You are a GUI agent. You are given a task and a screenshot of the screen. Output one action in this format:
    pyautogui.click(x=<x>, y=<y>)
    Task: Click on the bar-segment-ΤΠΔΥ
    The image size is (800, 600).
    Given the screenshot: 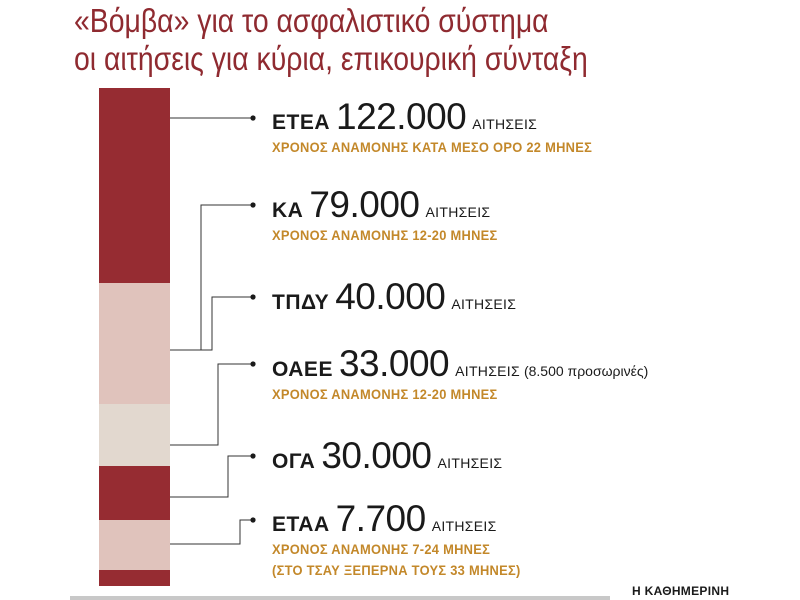 What is the action you would take?
    pyautogui.click(x=134, y=435)
    